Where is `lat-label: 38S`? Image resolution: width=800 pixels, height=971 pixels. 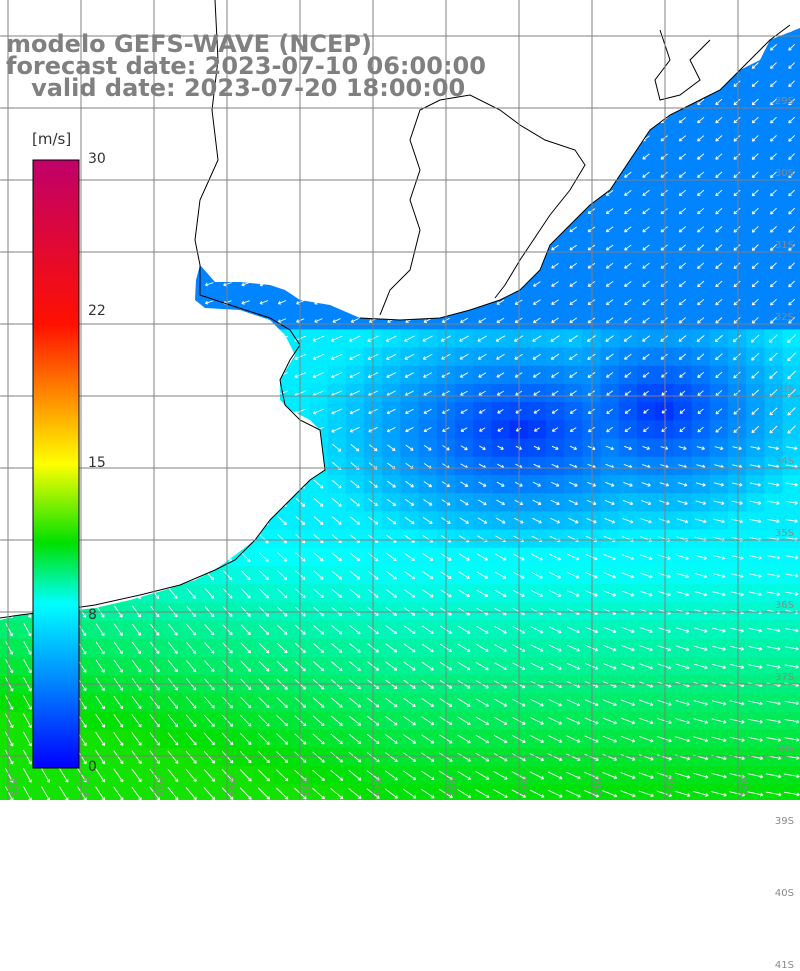
lat-label: 38S is located at coordinates (784, 749).